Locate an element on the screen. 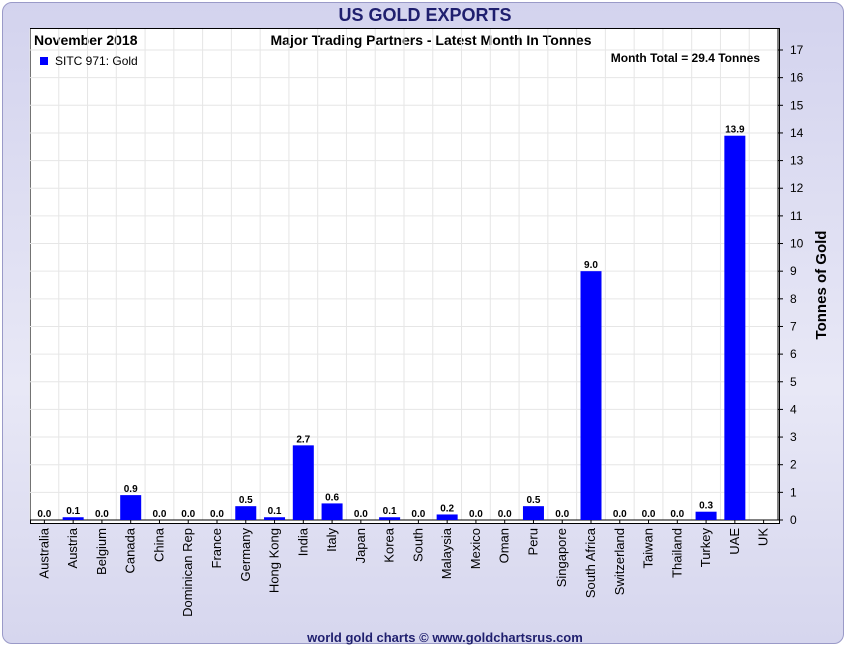 Image resolution: width=850 pixels, height=650 pixels. x-tick-label: Oman is located at coordinates (504, 545).